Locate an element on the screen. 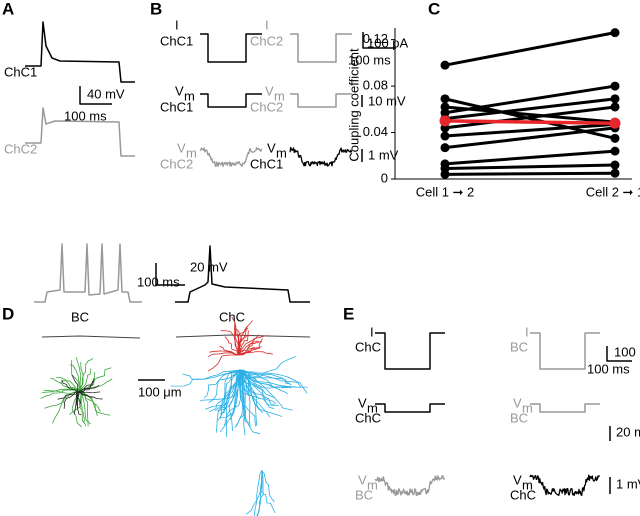  y-tick-label: 0 is located at coordinates (384, 177).